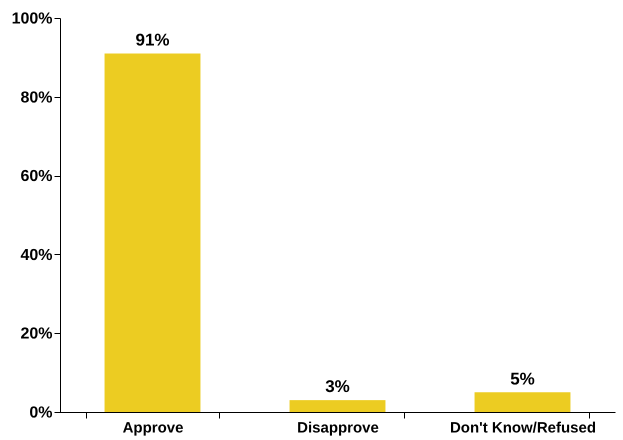 This screenshot has width=623, height=440. I want to click on data-label: 3%, so click(337, 386).